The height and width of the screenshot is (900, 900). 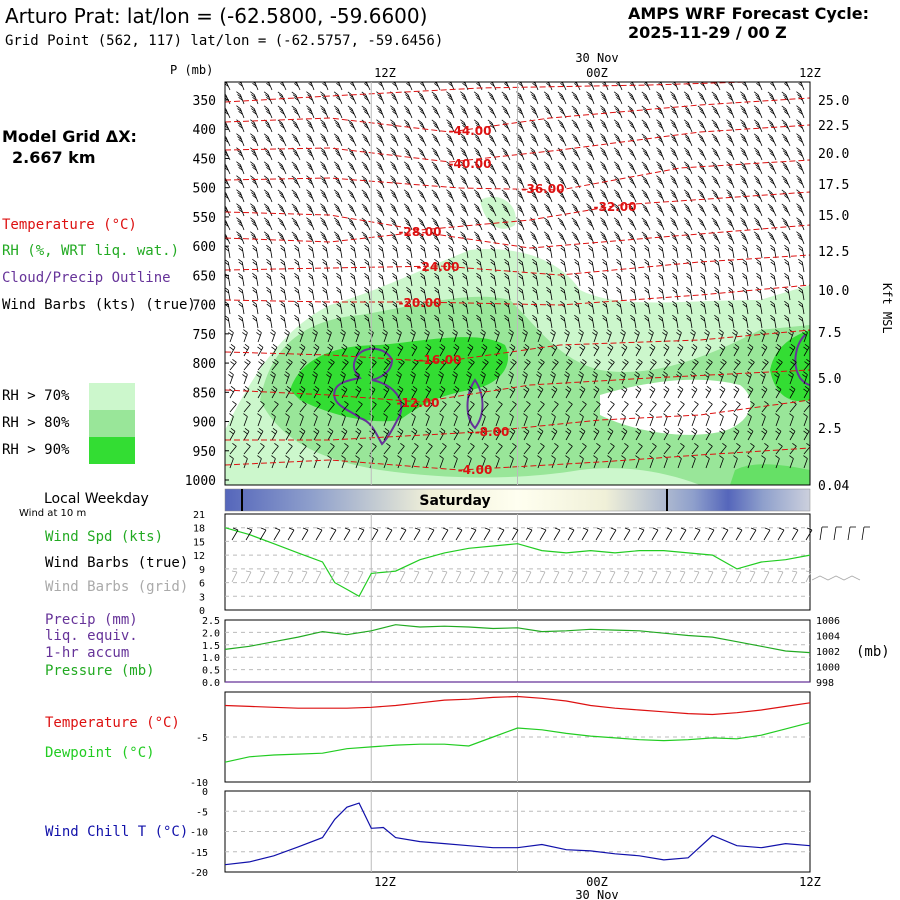 I want to click on rh-90-swatch, so click(x=112, y=450).